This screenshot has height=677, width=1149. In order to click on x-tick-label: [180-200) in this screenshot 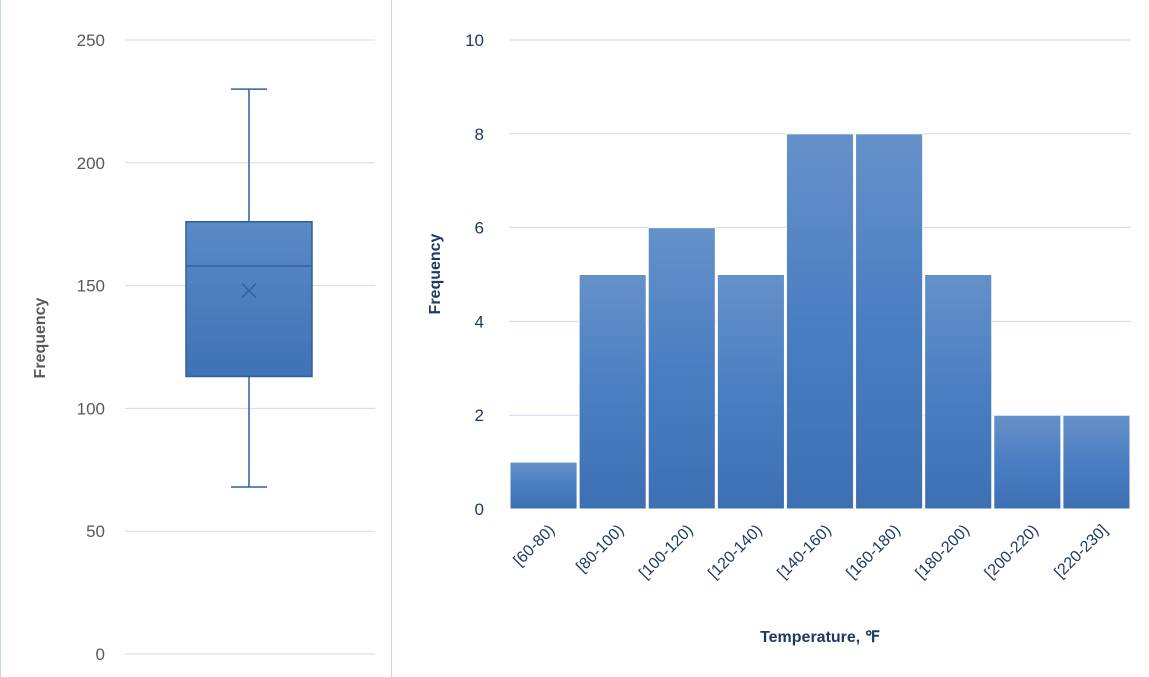, I will do `click(943, 552)`.